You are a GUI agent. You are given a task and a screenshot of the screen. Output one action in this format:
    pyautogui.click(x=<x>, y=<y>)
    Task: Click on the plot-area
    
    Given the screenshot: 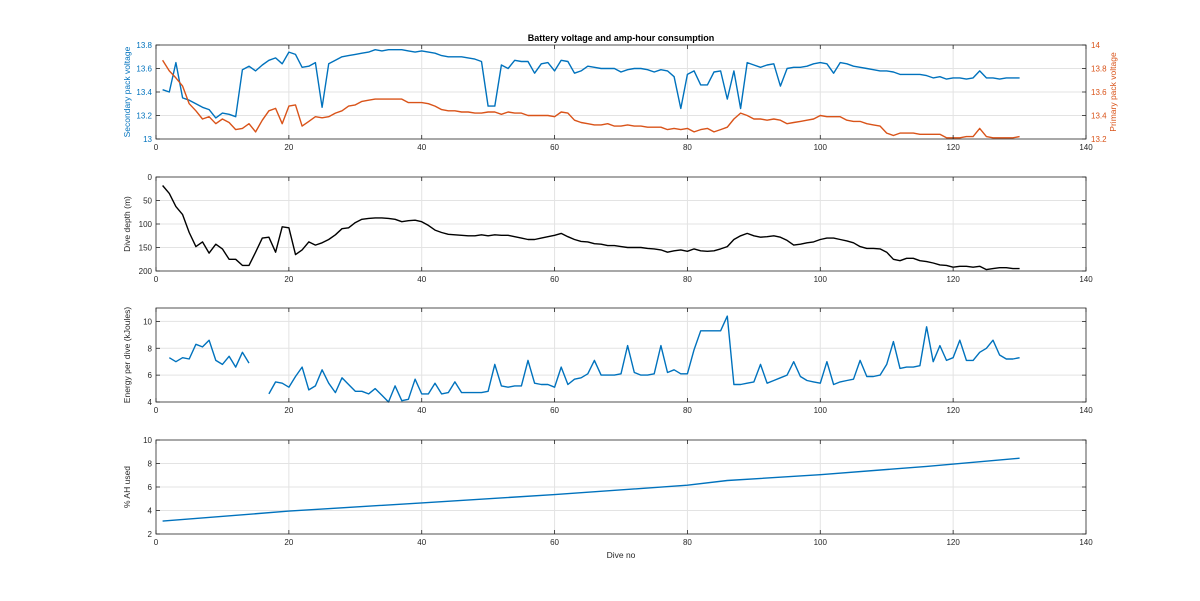 What is the action you would take?
    pyautogui.click(x=621, y=355)
    